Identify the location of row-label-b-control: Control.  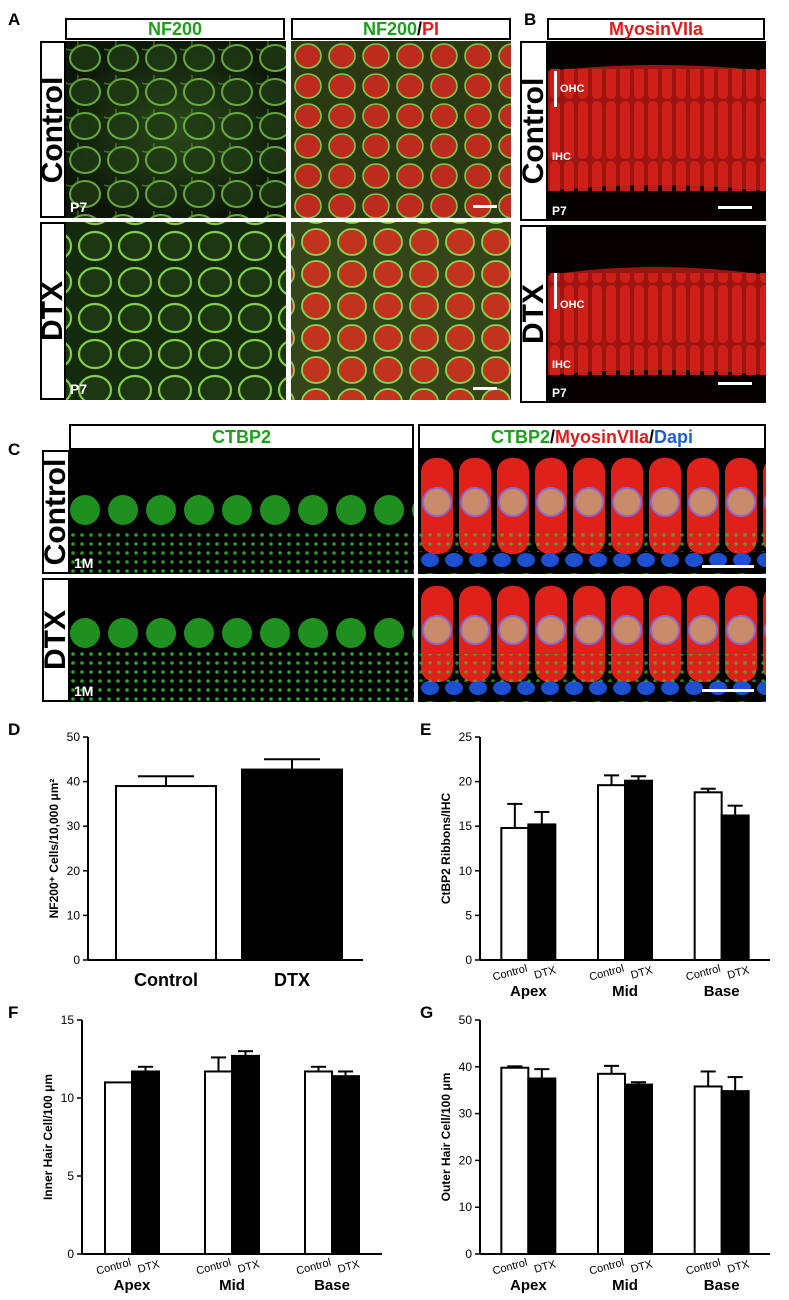
(533, 131).